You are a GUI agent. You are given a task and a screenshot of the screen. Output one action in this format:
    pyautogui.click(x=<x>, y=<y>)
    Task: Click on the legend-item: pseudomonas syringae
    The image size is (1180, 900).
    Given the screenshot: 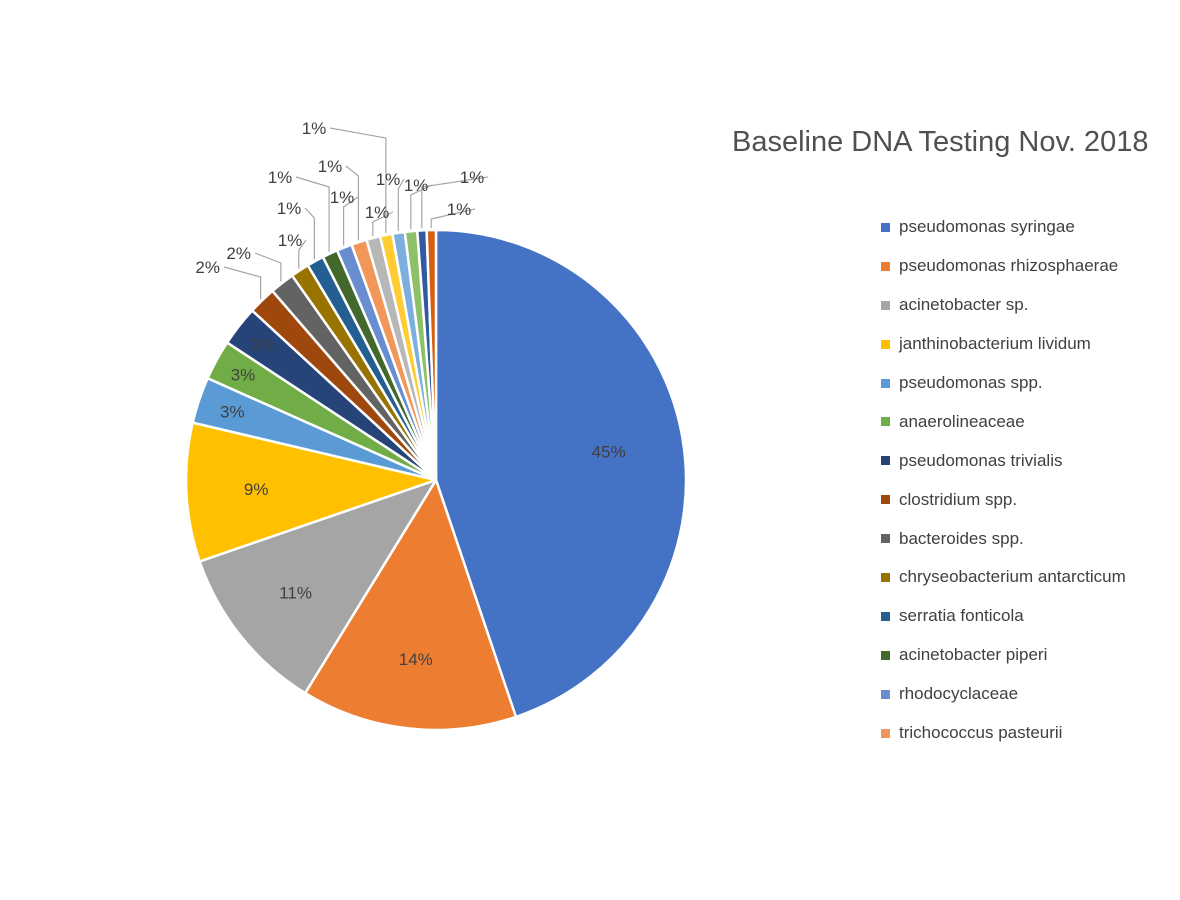 What is the action you would take?
    pyautogui.click(x=1003, y=227)
    